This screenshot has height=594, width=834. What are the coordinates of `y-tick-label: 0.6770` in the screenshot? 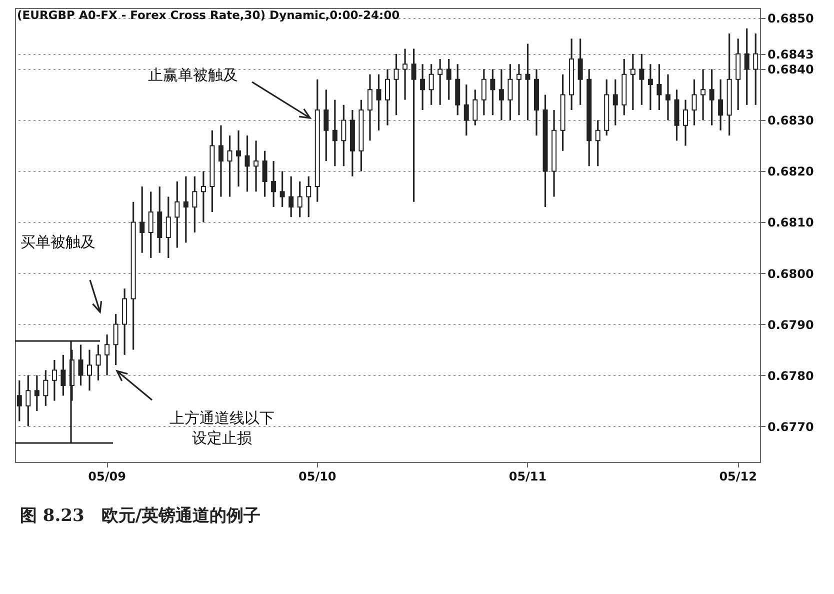 It's located at (791, 427).